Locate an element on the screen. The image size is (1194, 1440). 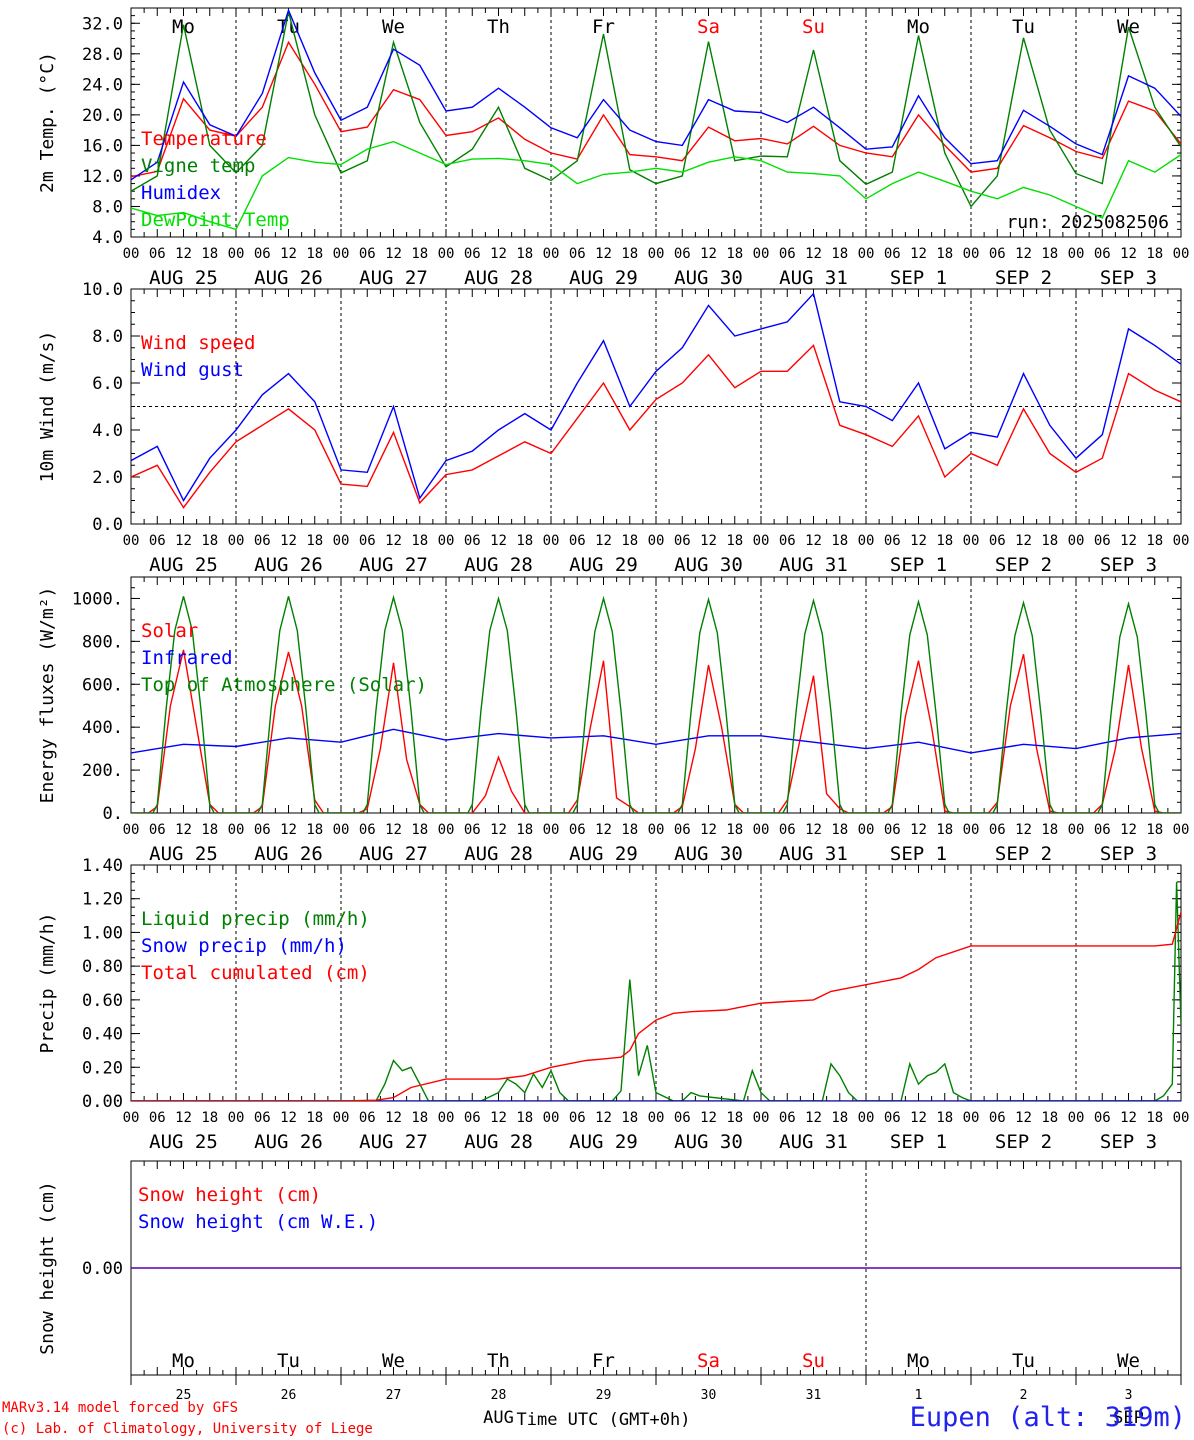
legend-entry: Infrared is located at coordinates (187, 658).